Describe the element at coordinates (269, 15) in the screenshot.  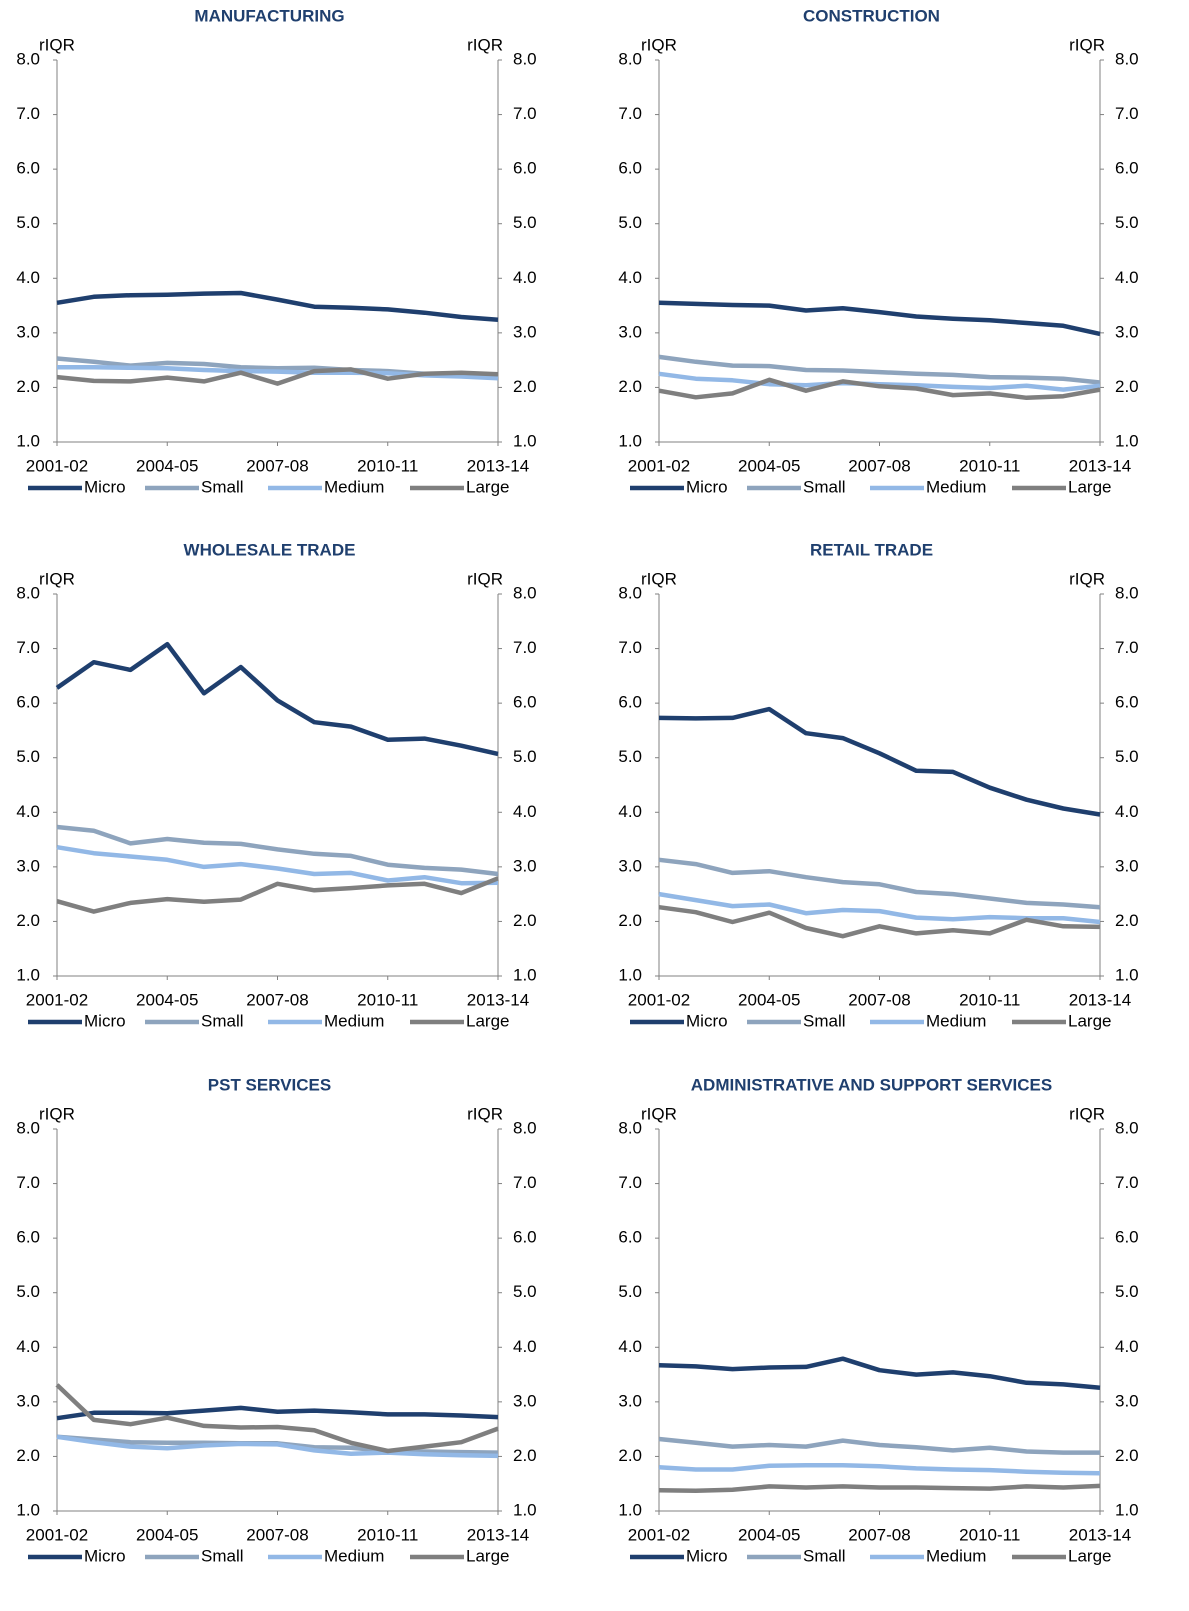
I see `chart-title: MANUFACTURING` at that location.